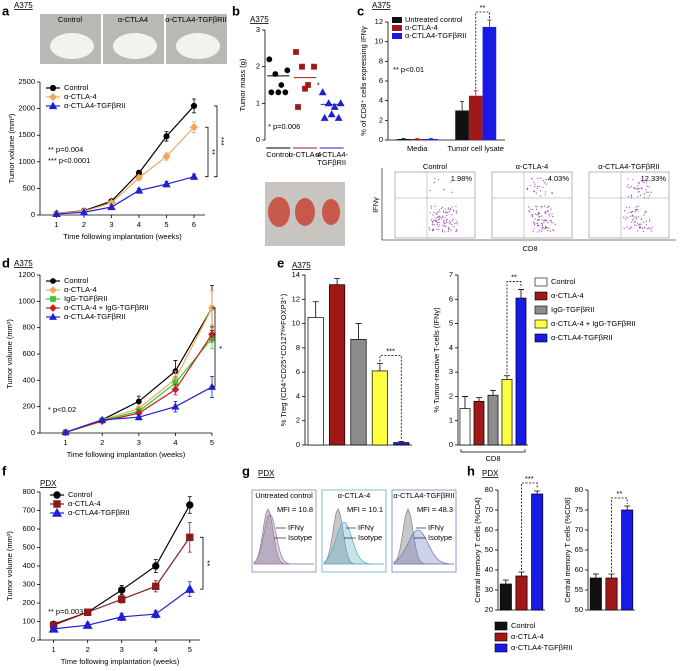  What do you see at coordinates (579, 549) in the screenshot?
I see `y-tick-label: 65` at bounding box center [579, 549].